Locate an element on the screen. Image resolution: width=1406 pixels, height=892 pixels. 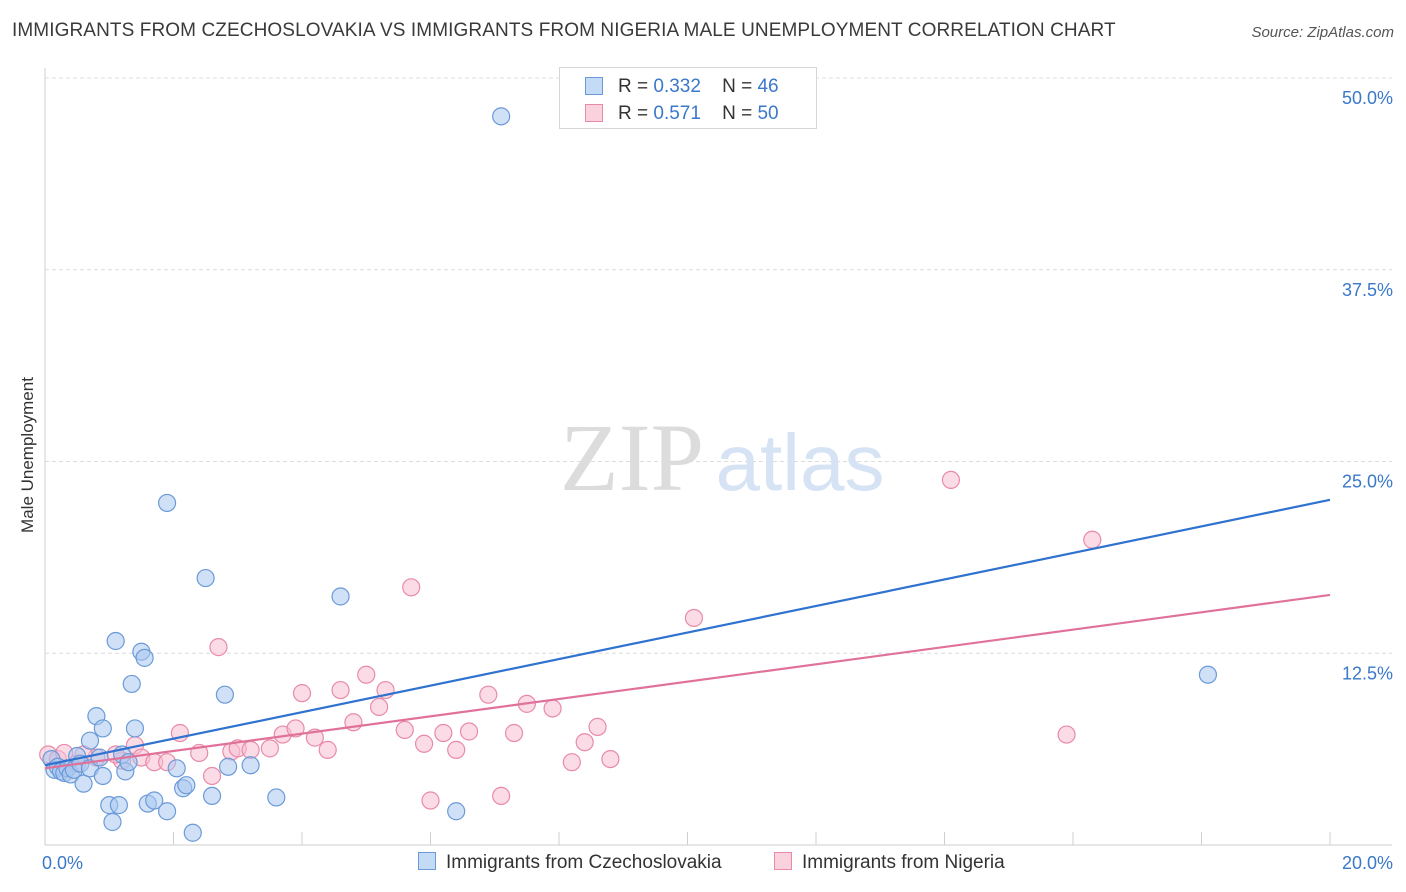
czech-n-value: 46 is located at coordinates (768, 86).